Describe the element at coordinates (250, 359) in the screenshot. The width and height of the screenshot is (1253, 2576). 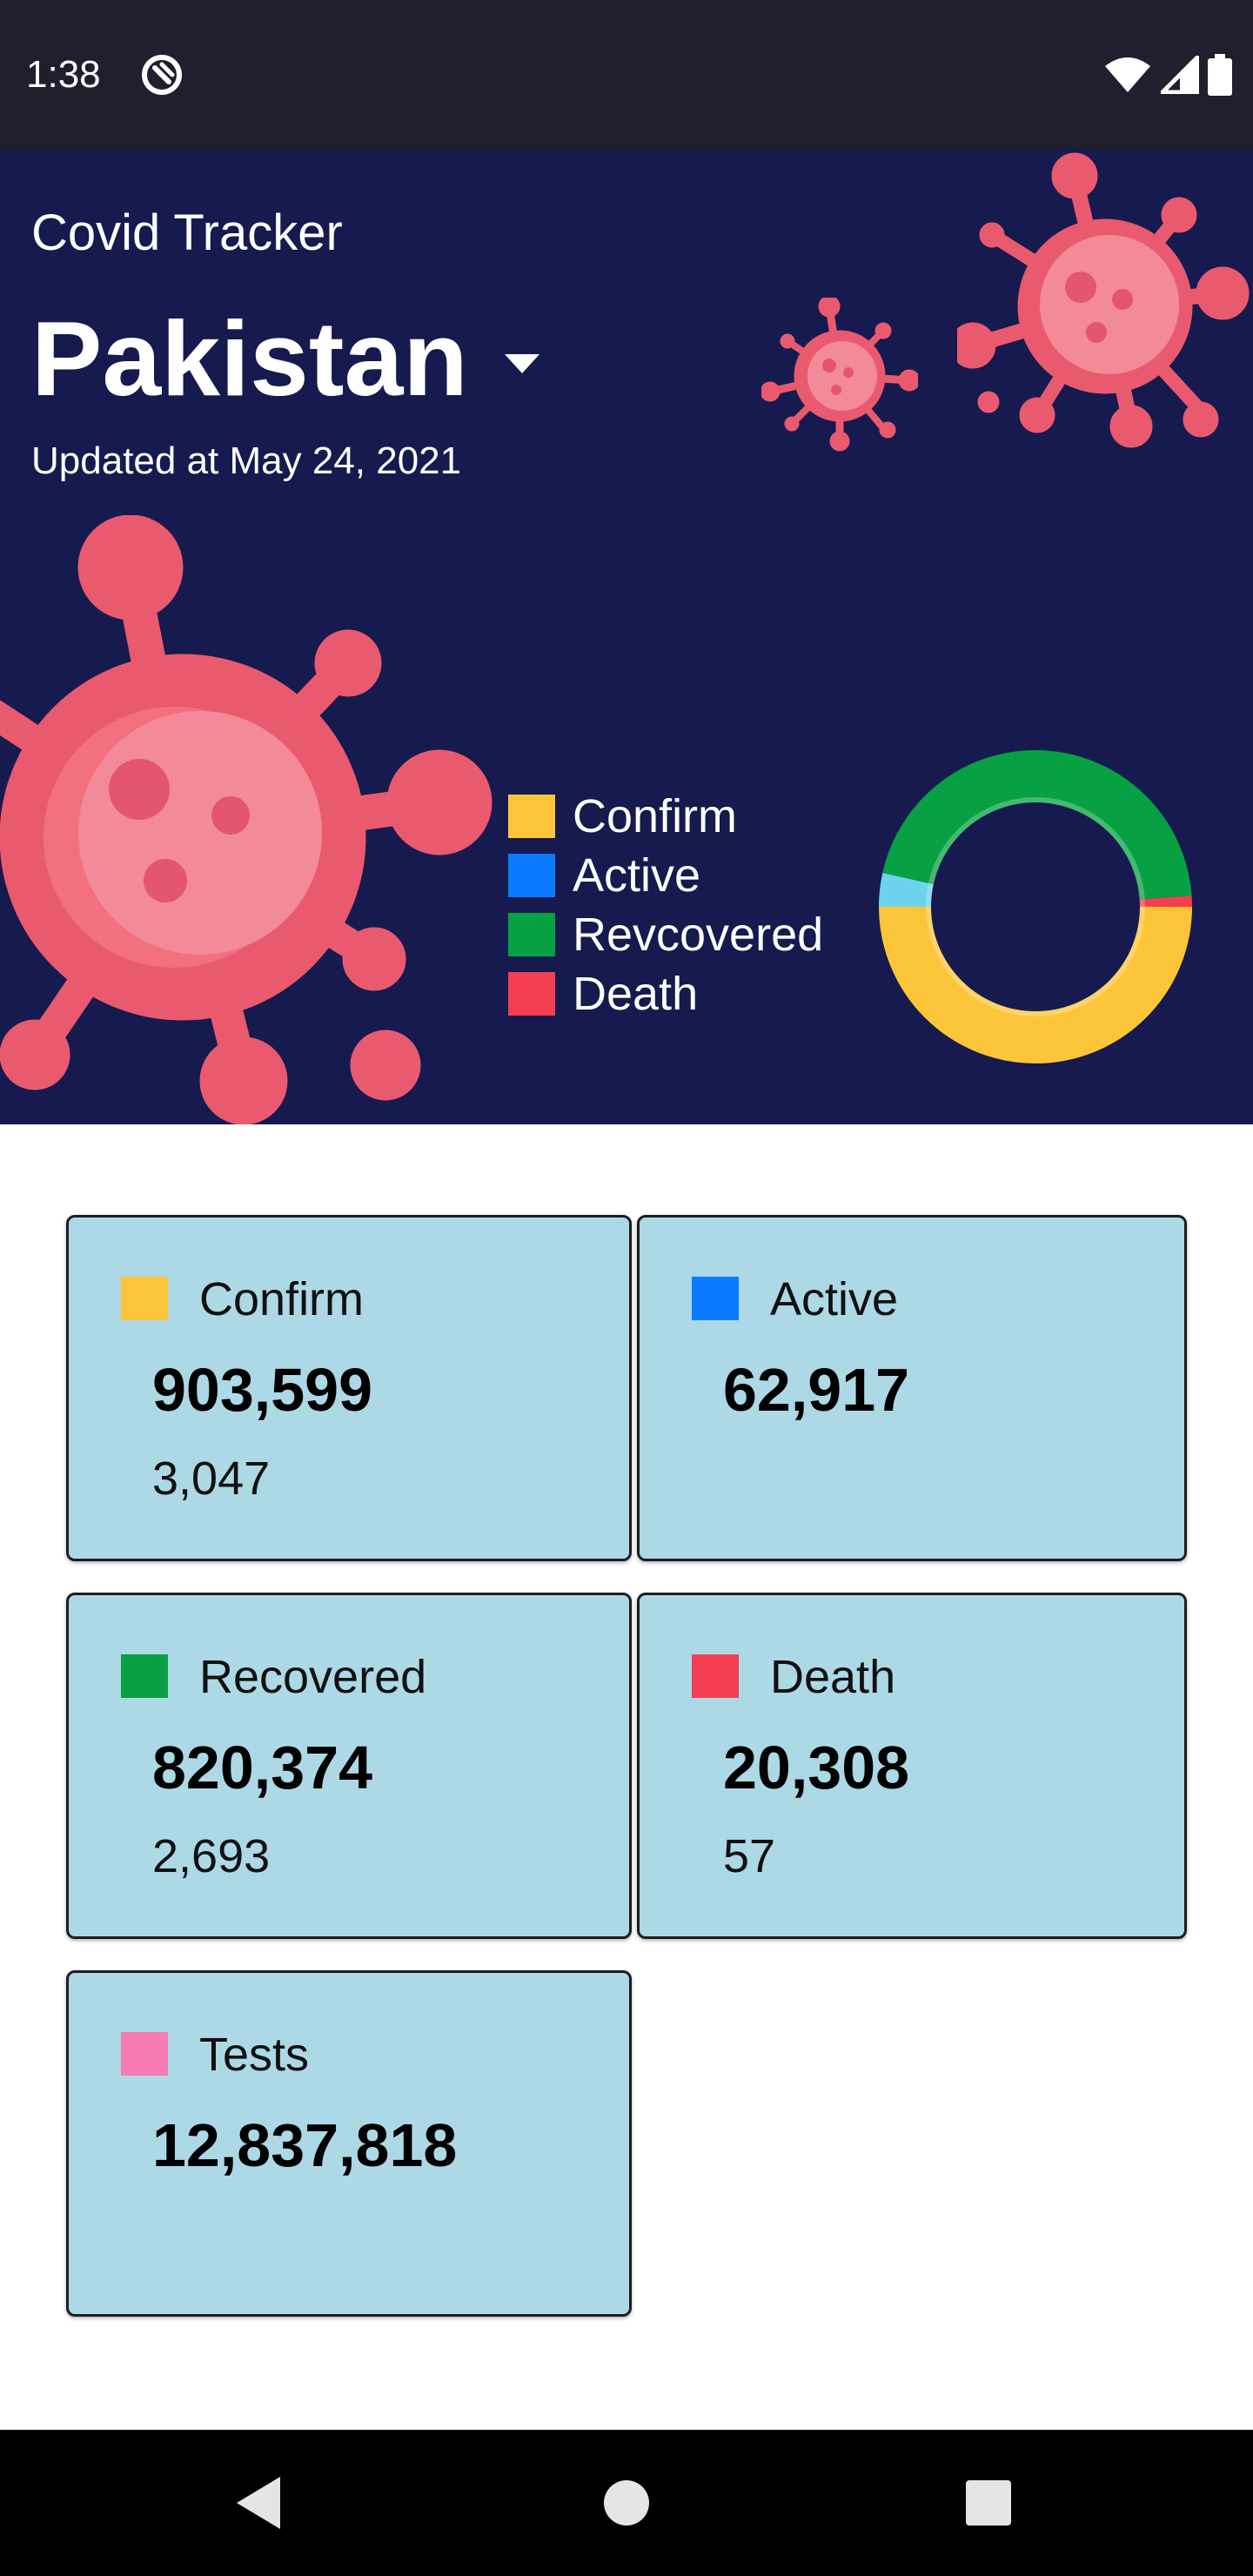
I see `country-name: Pakistan` at that location.